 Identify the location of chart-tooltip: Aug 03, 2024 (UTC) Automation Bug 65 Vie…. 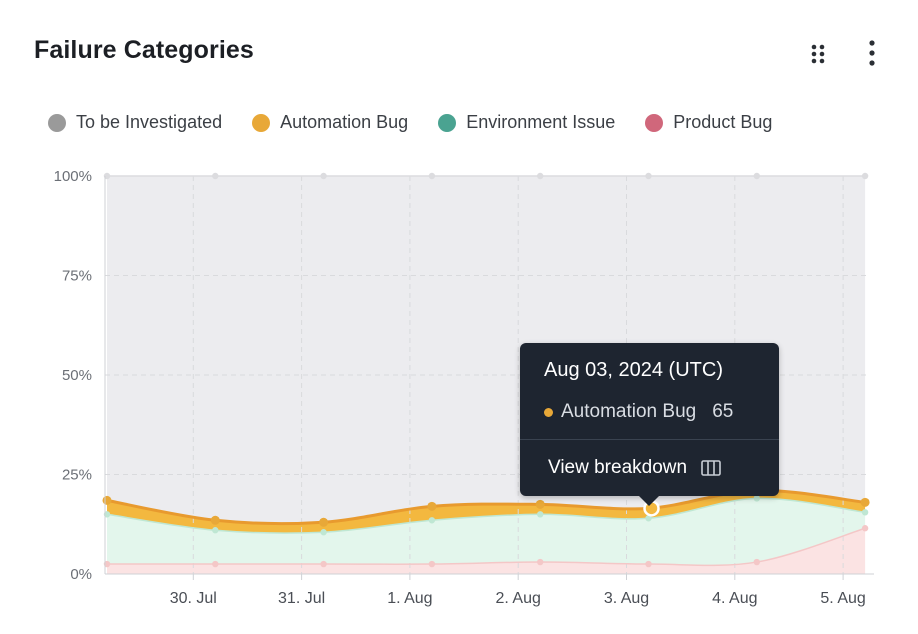
(649, 424).